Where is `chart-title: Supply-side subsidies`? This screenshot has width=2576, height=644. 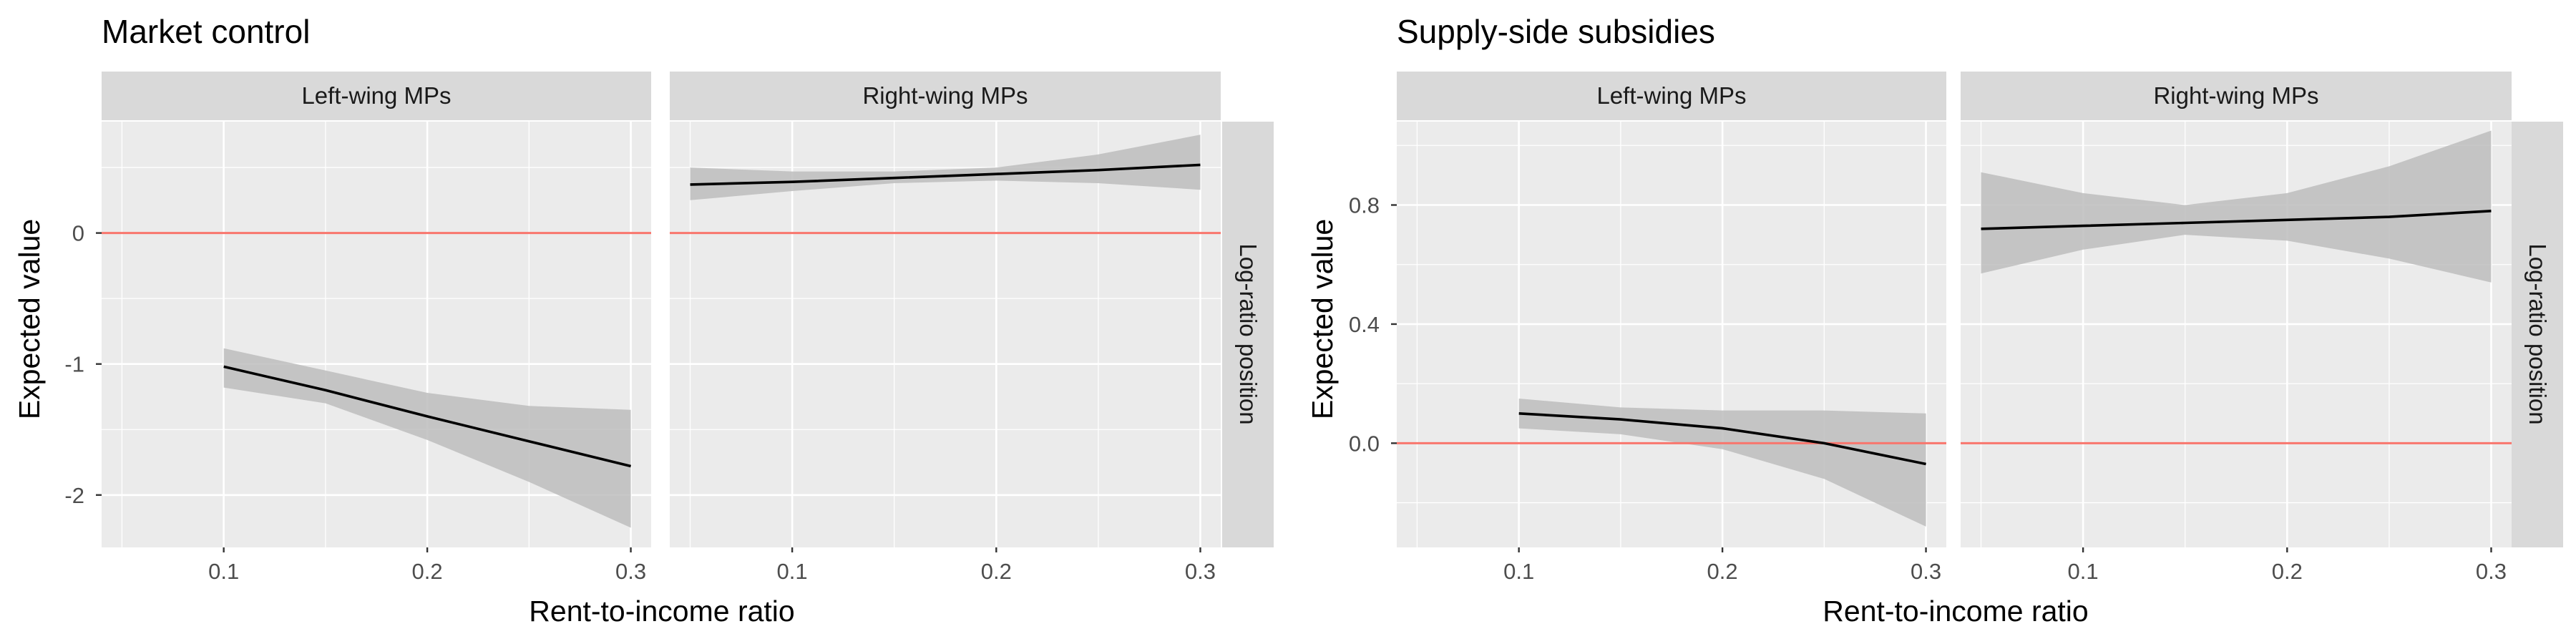
chart-title: Supply-side subsidies is located at coordinates (1556, 31).